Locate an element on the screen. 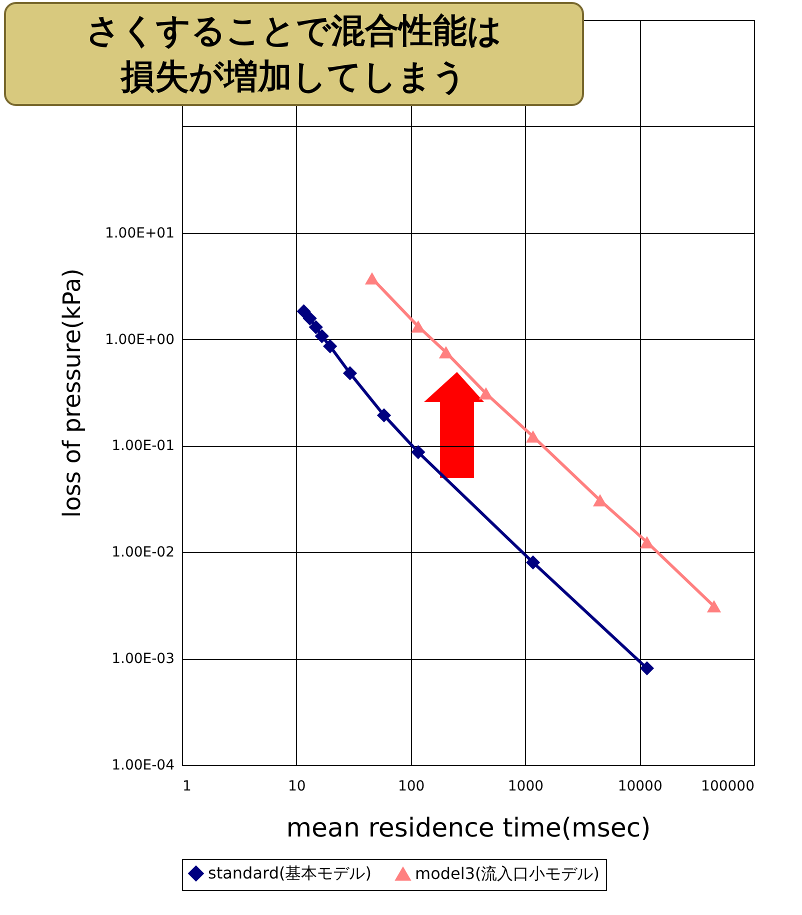  x-tick-label: 100000 is located at coordinates (727, 786).